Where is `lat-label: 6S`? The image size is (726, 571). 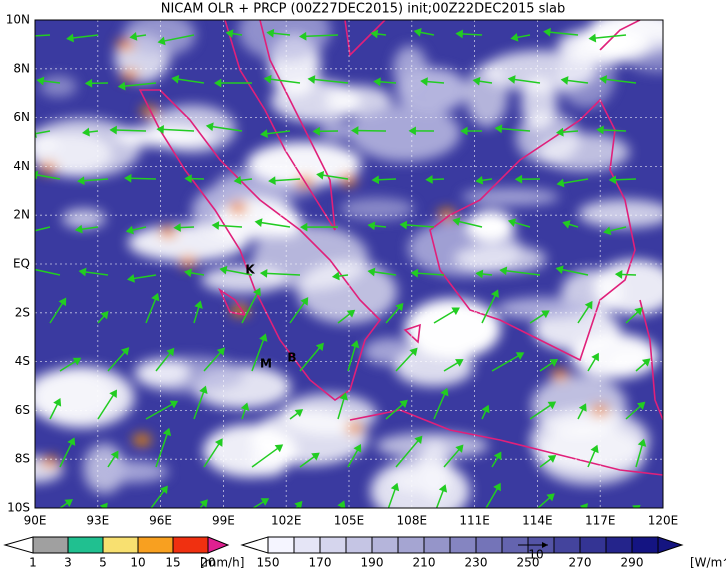
lat-label: 6S is located at coordinates (22, 410).